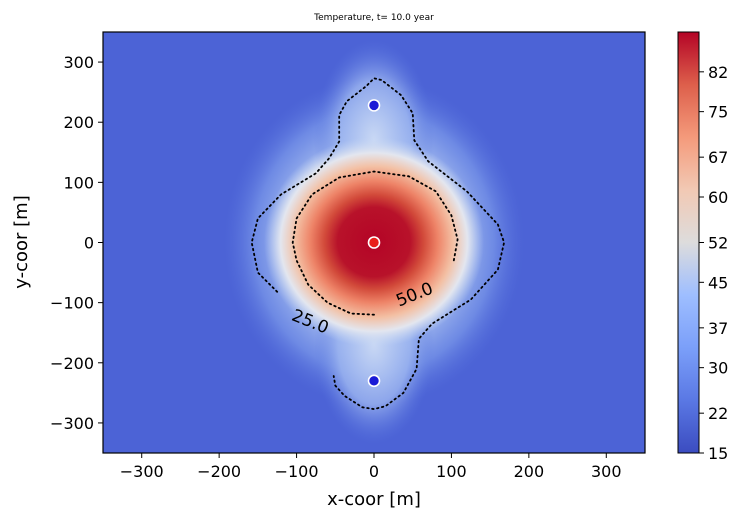 Image resolution: width=750 pixels, height=523 pixels. I want to click on colorbar-tick-label: 52, so click(718, 243).